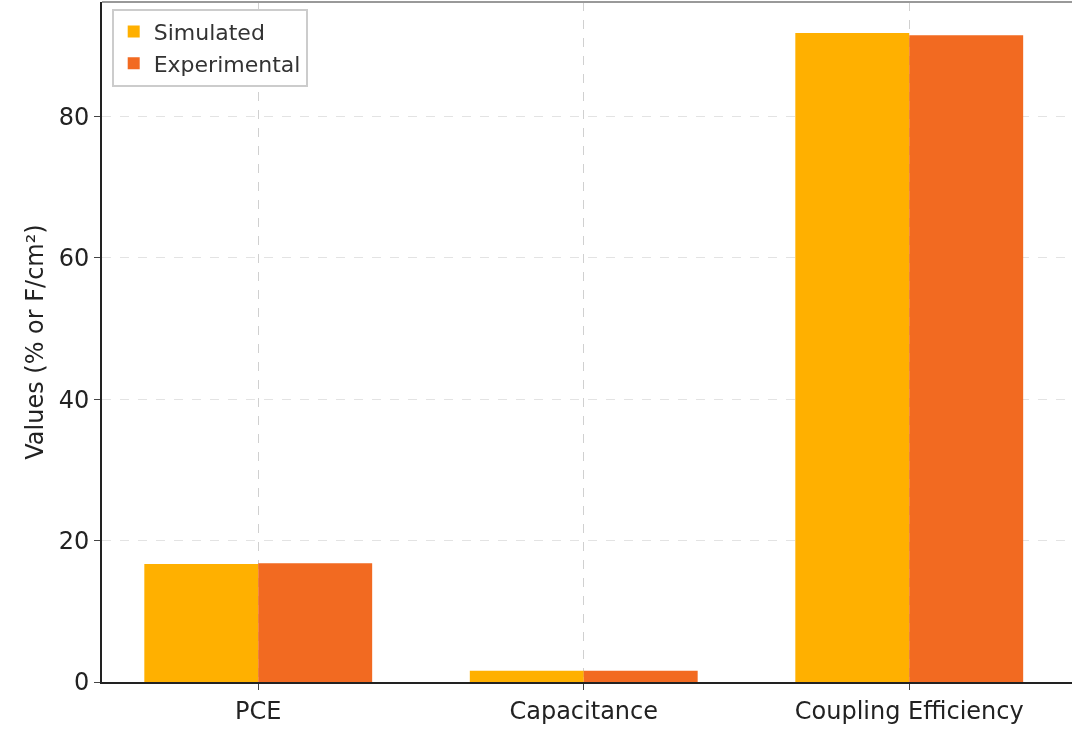 The image size is (1072, 734). I want to click on y-tick-label: 20, so click(74, 541).